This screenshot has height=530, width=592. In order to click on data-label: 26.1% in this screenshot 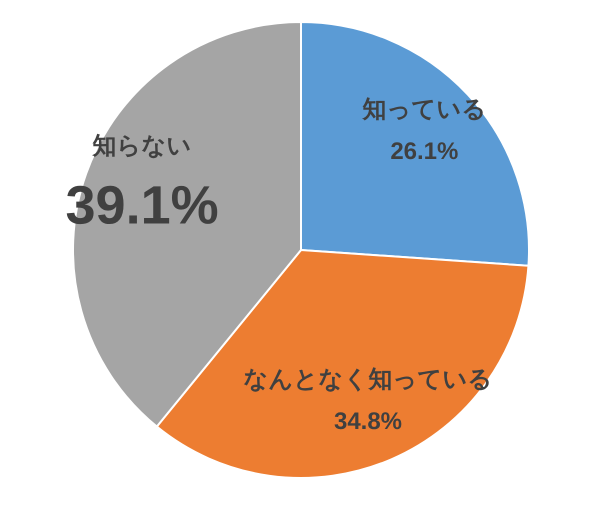, I will do `click(424, 151)`.